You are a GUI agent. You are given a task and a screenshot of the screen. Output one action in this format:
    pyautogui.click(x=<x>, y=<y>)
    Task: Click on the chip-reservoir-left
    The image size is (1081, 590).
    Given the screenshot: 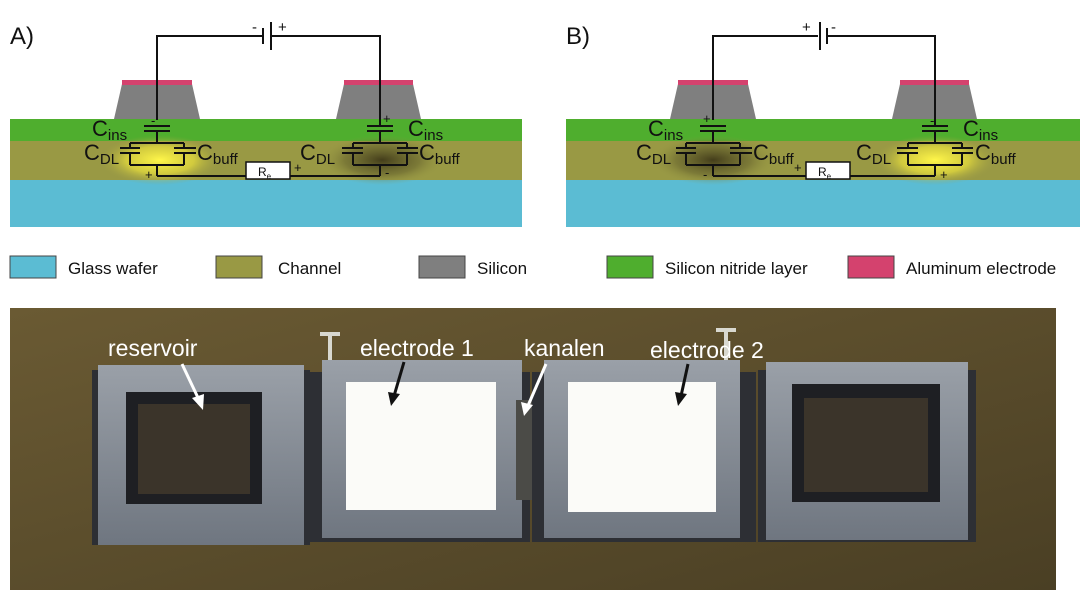 What is the action you would take?
    pyautogui.click(x=201, y=455)
    